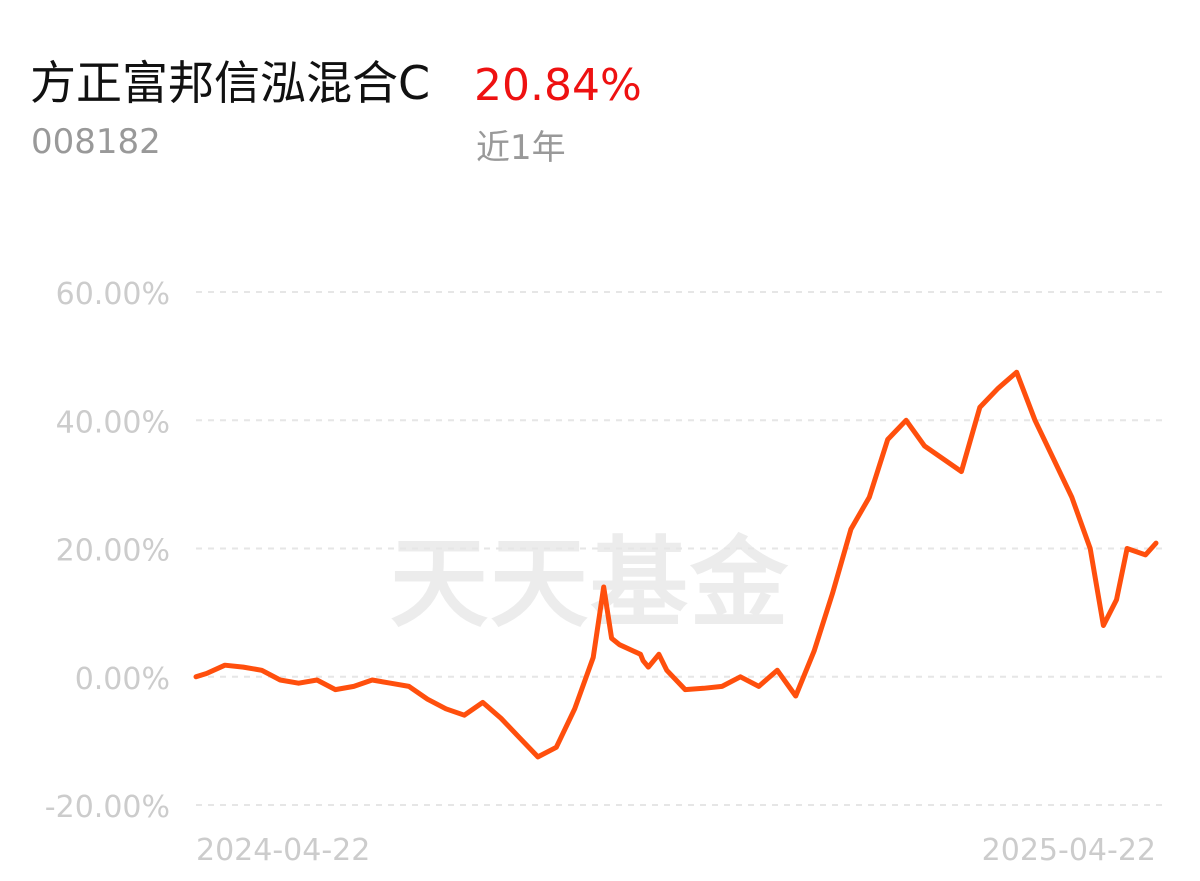 The image size is (1200, 881). Describe the element at coordinates (96, 142) in the screenshot. I see `fund-code: 008182` at that location.